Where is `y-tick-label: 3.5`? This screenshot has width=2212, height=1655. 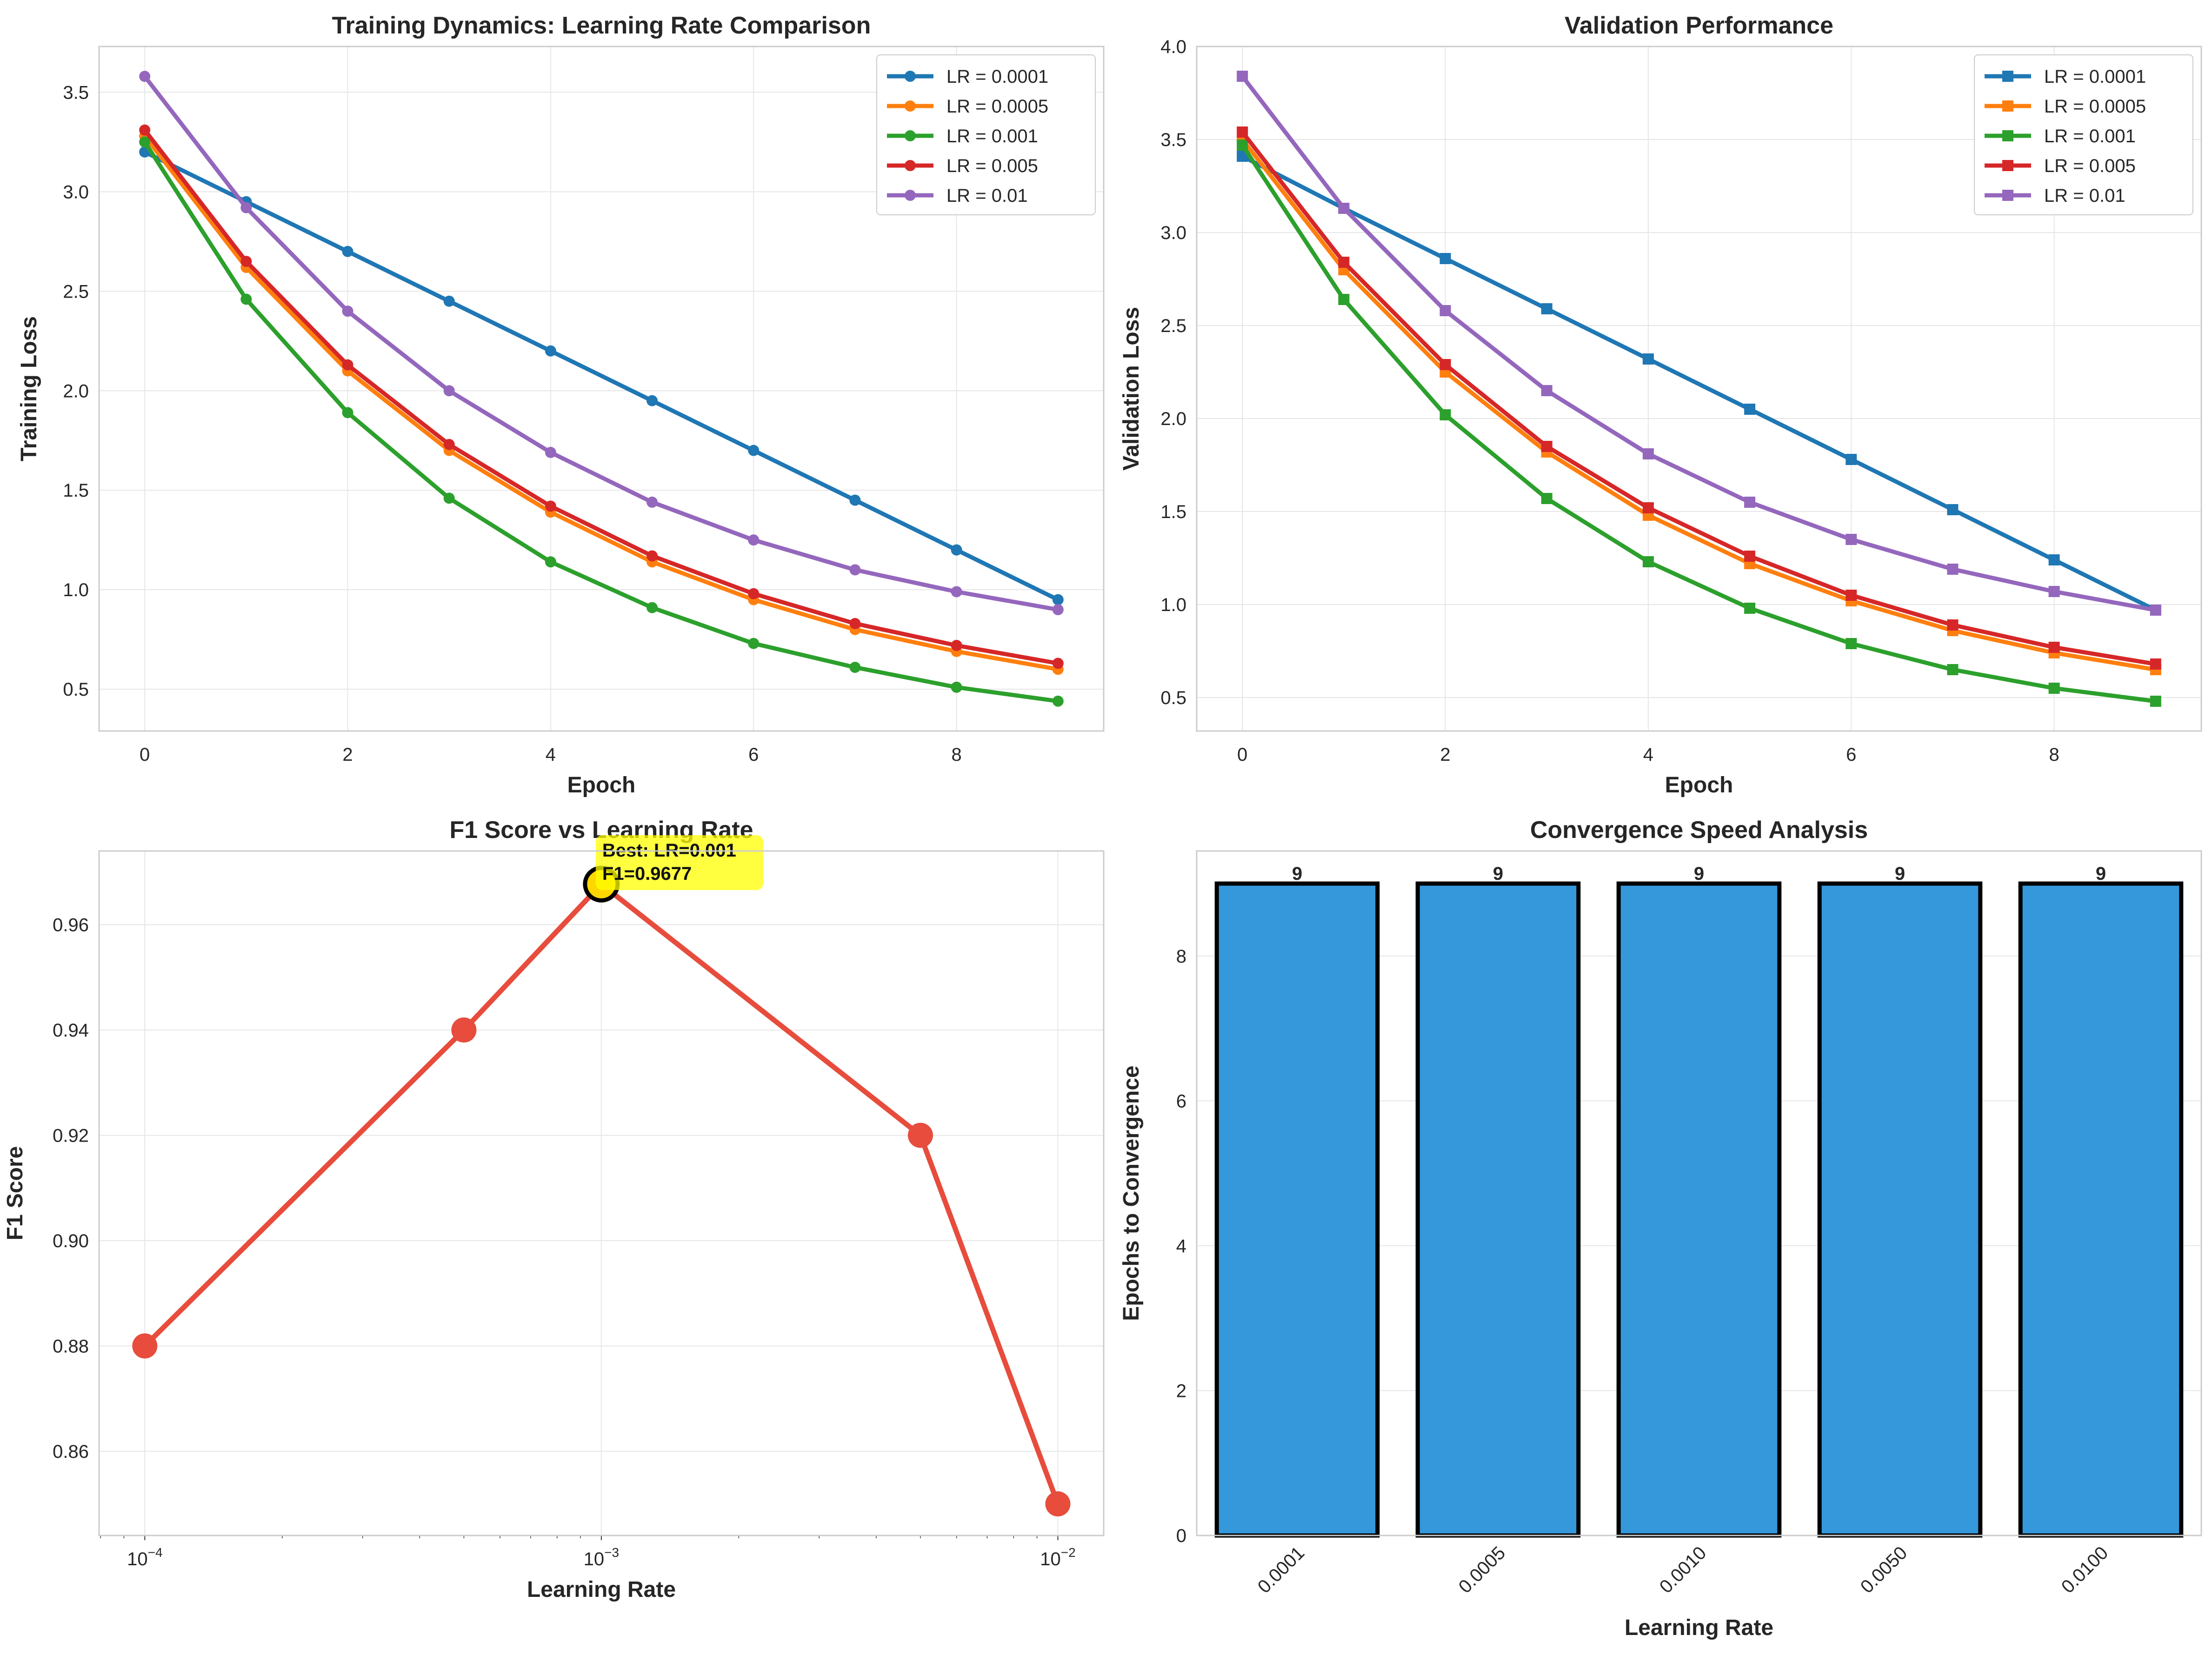 y-tick-label: 3.5 is located at coordinates (76, 92).